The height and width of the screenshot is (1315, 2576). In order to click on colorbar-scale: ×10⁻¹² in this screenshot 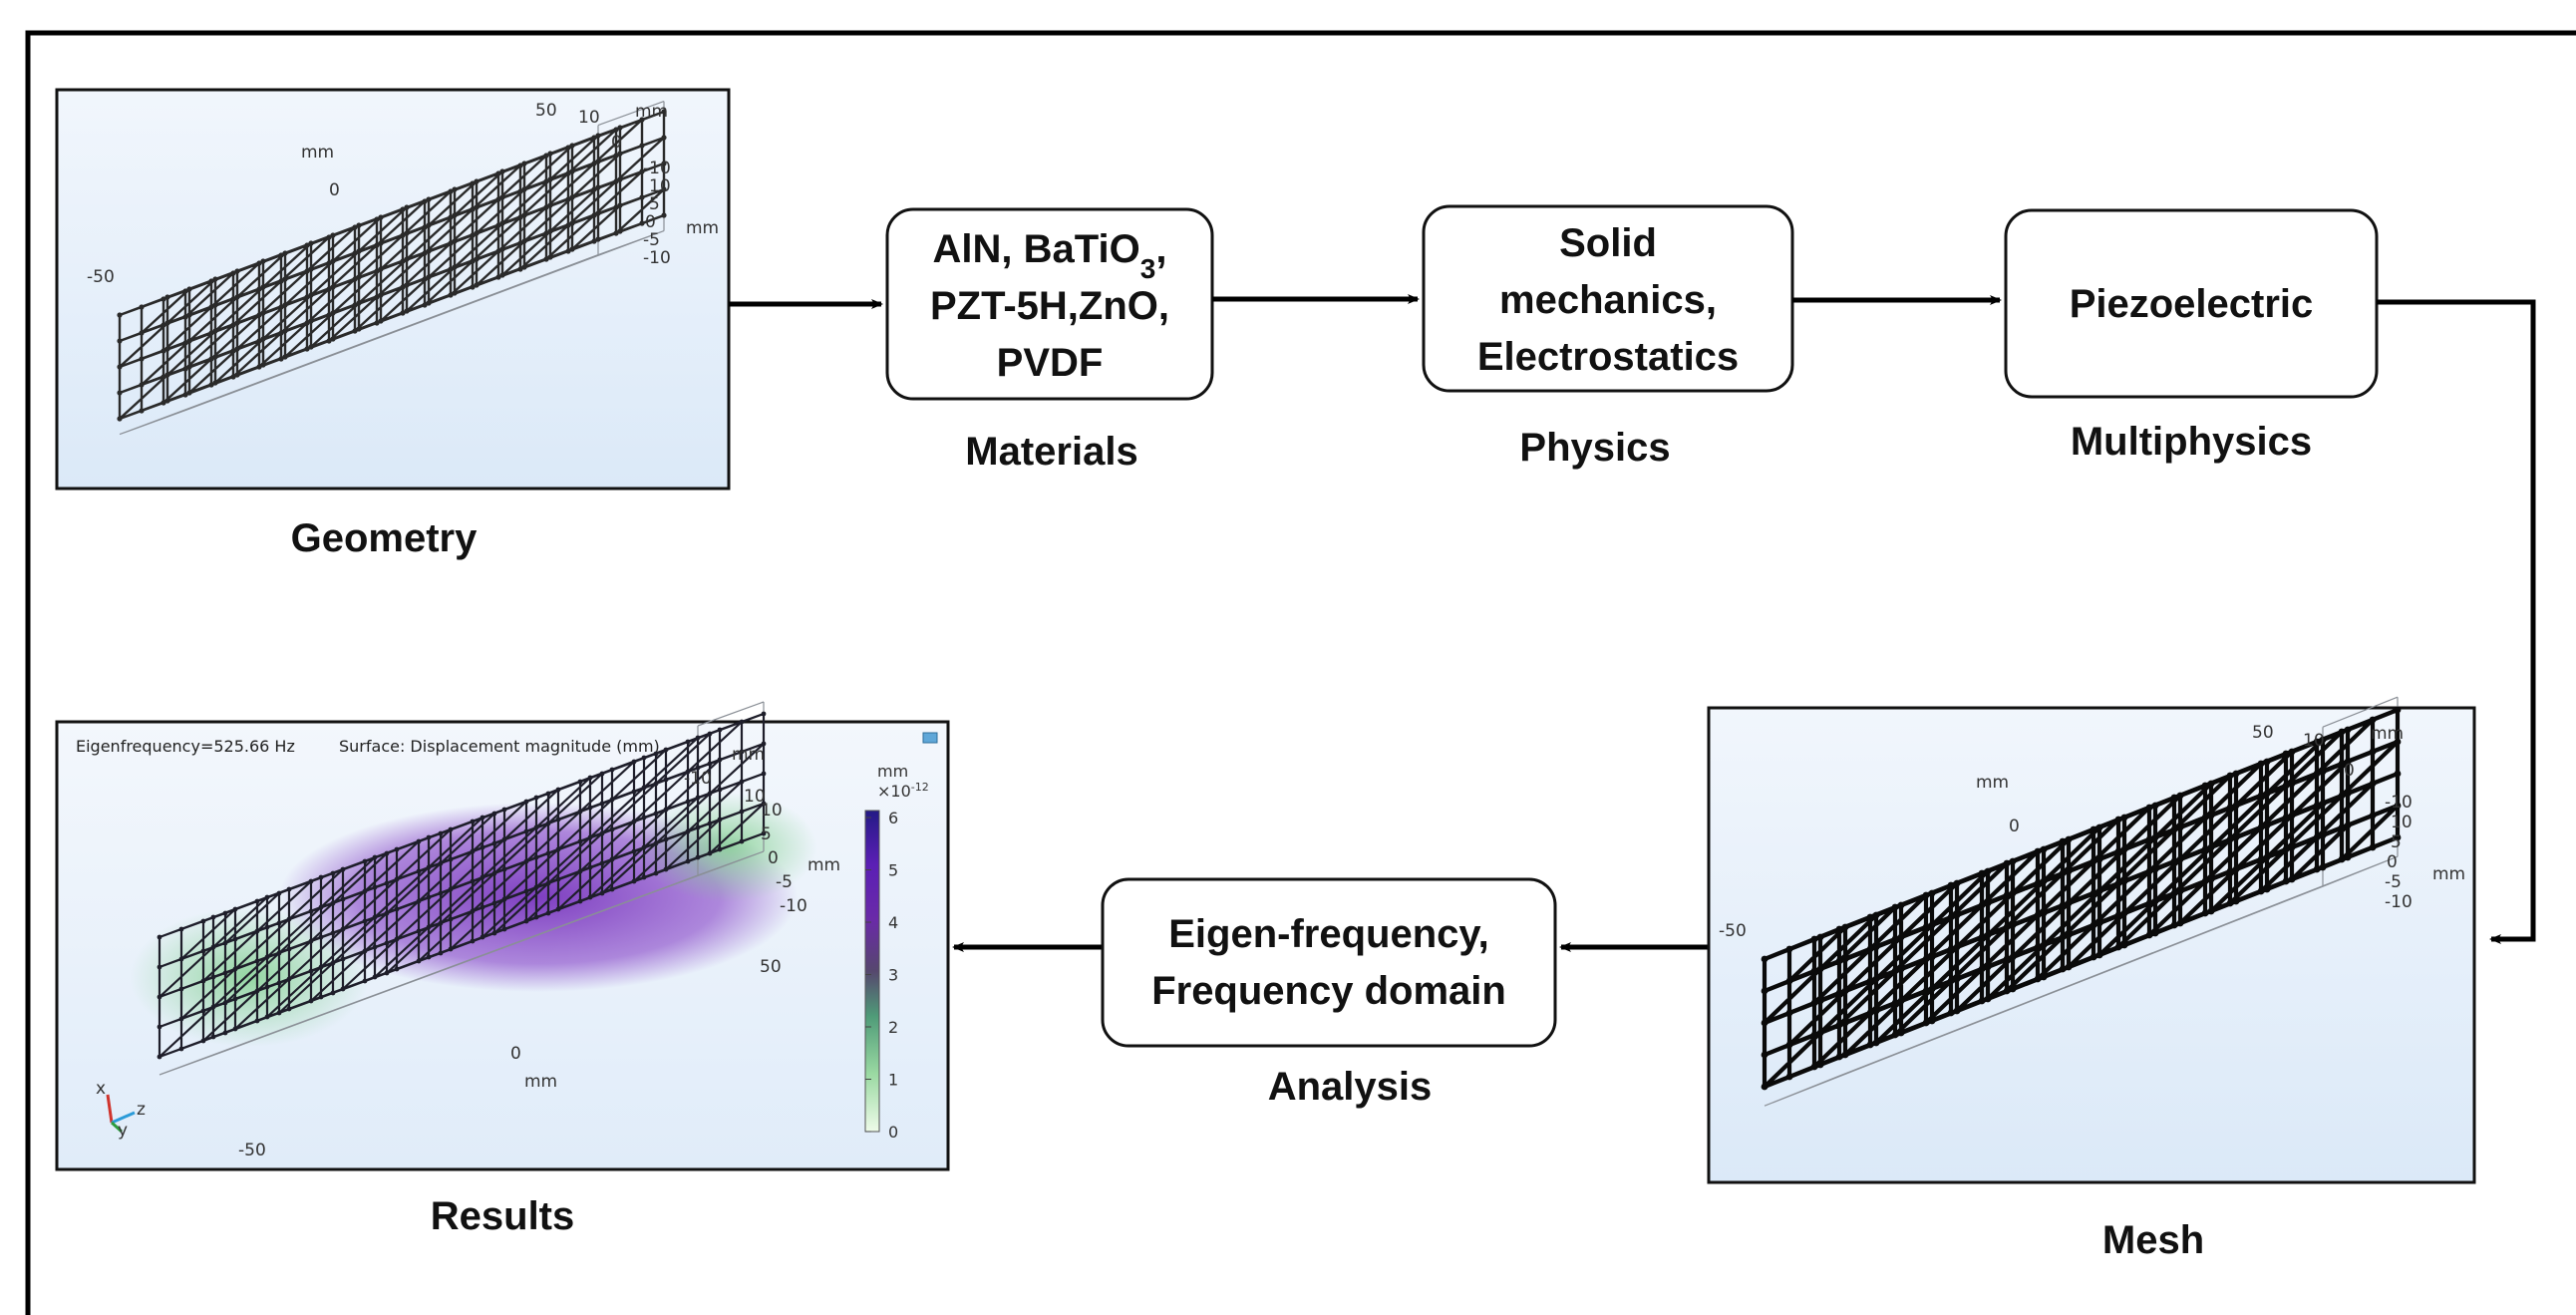, I will do `click(903, 791)`.